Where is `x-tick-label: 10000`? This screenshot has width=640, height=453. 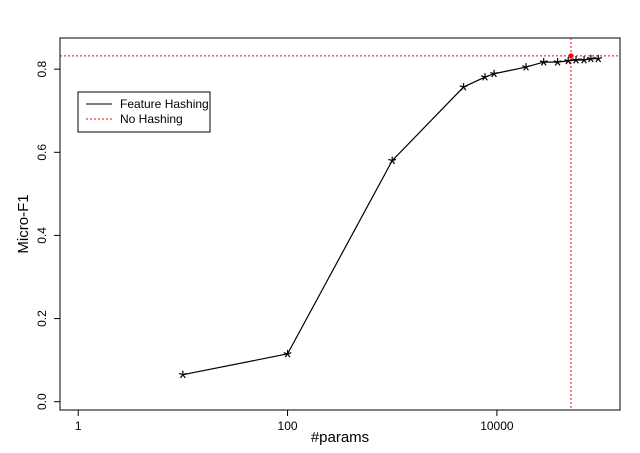 x-tick-label: 10000 is located at coordinates (497, 426).